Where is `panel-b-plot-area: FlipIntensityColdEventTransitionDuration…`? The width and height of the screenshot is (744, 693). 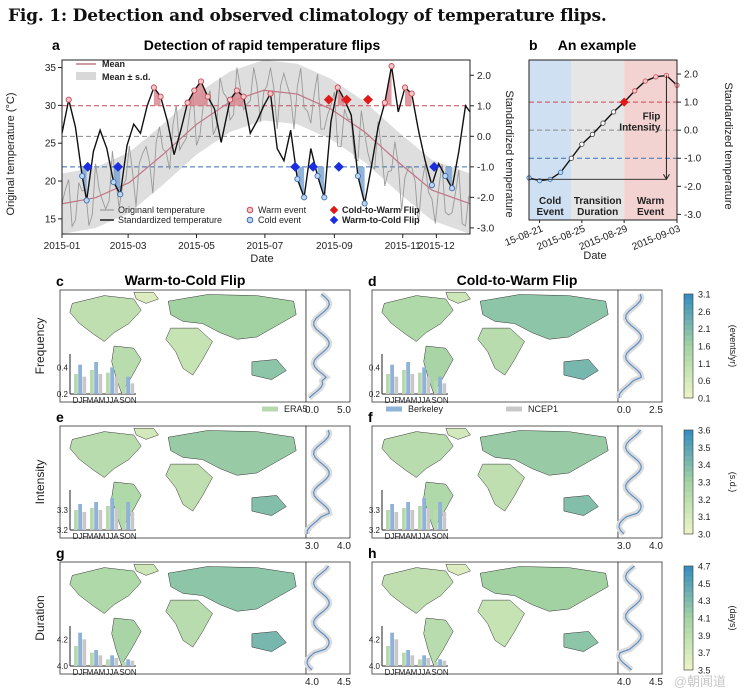
panel-b-plot-area: FlipIntensityColdEventTransitionDuration… is located at coordinates (603, 156).